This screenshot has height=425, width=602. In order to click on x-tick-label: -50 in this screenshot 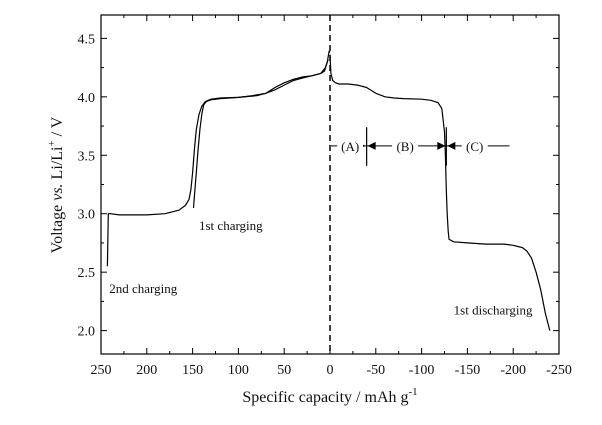, I will do `click(375, 370)`.